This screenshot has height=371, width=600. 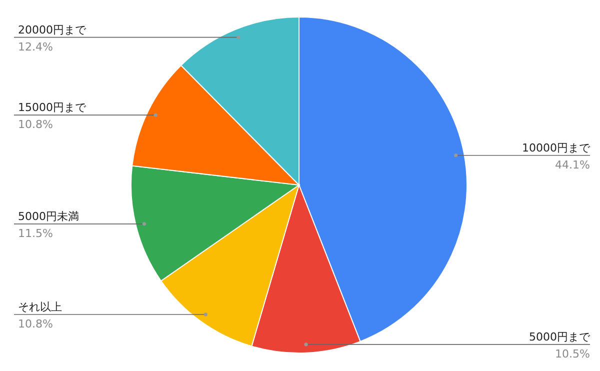 I want to click on slice-label: 5000円まで, so click(x=560, y=337).